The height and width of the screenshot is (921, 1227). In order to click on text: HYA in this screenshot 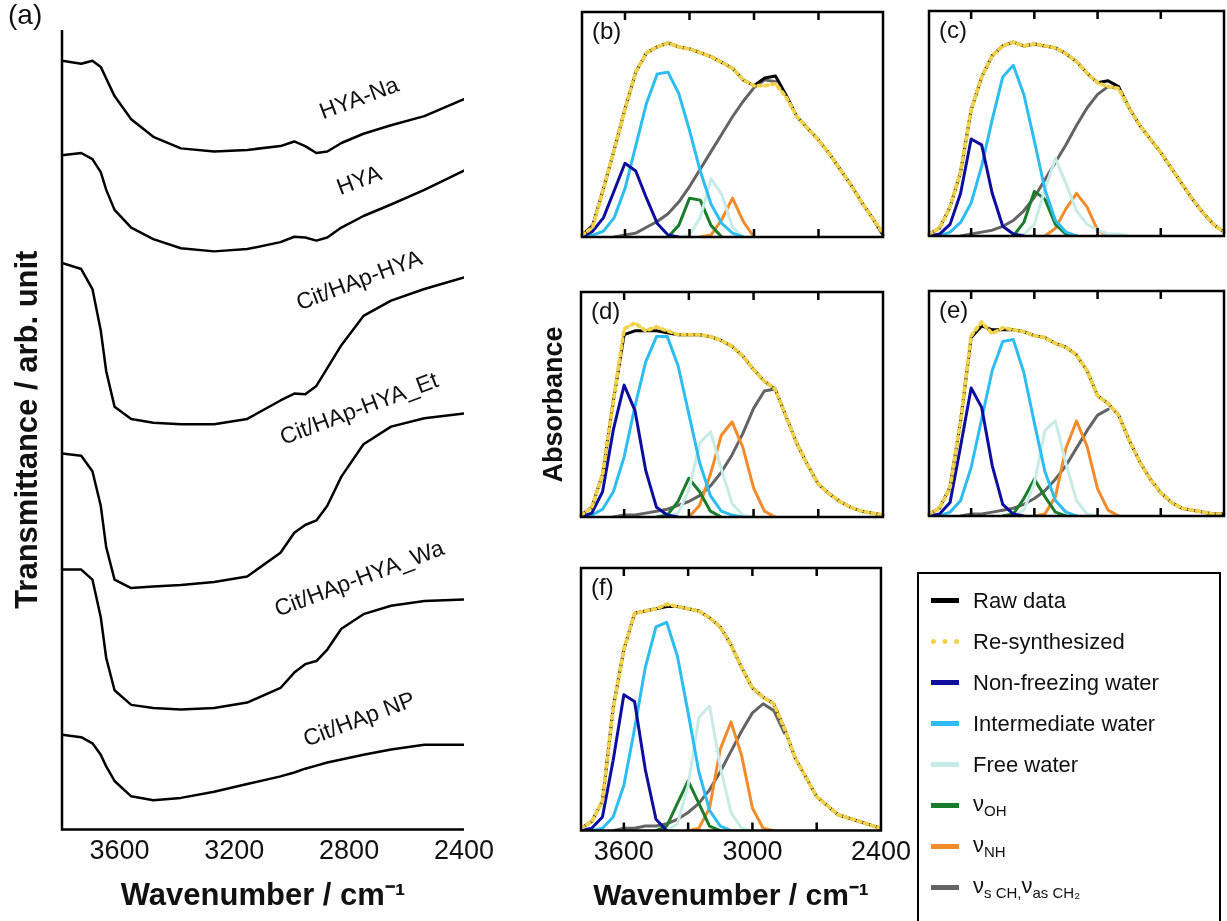, I will do `click(359, 179)`.